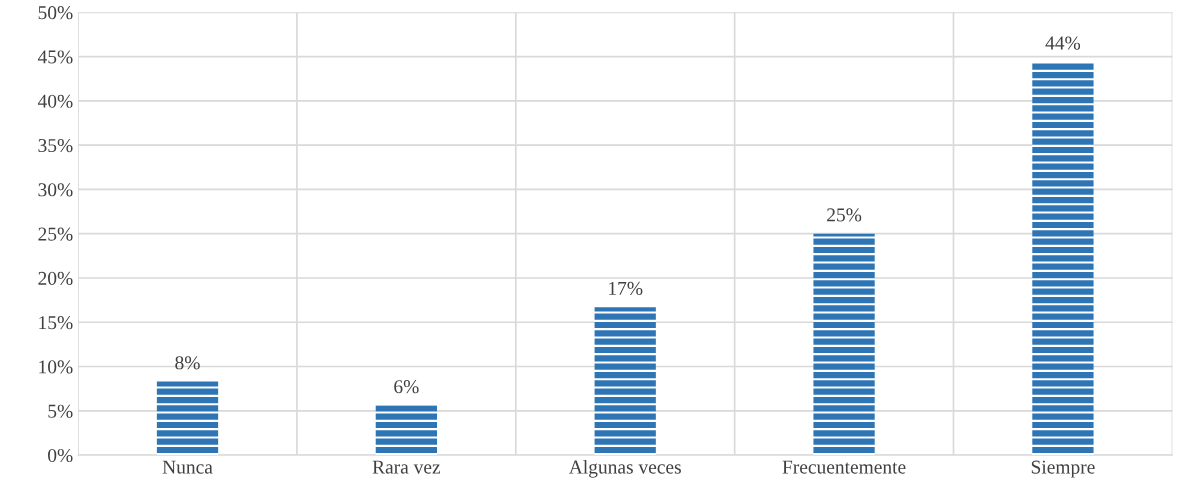  What do you see at coordinates (56, 367) in the screenshot?
I see `y-tick-label: 10%` at bounding box center [56, 367].